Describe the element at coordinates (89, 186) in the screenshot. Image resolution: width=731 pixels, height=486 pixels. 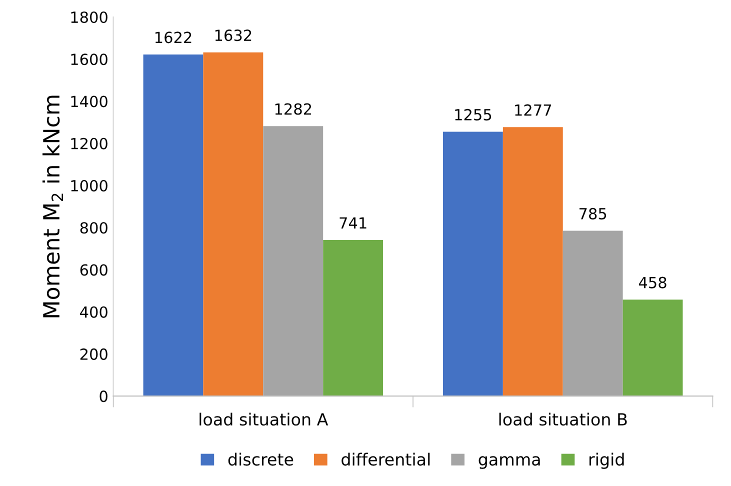
I see `y-tick-label: 1000` at that location.